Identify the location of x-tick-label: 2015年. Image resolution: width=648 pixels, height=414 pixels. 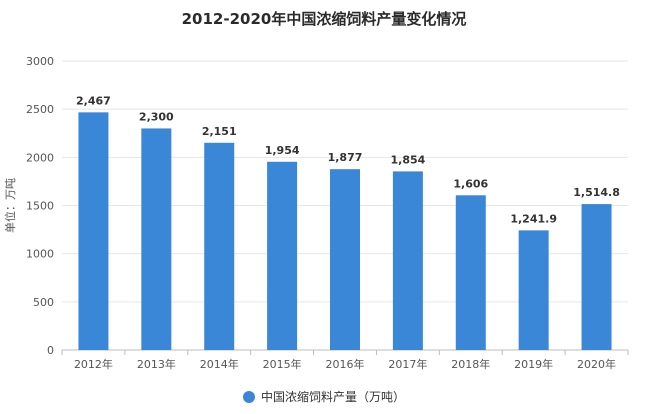
(282, 364).